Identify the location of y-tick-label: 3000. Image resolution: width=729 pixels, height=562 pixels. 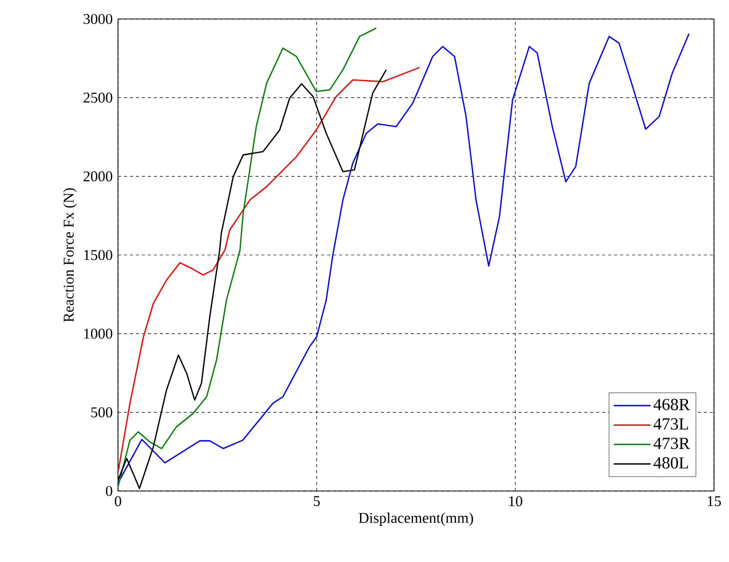
(98, 19).